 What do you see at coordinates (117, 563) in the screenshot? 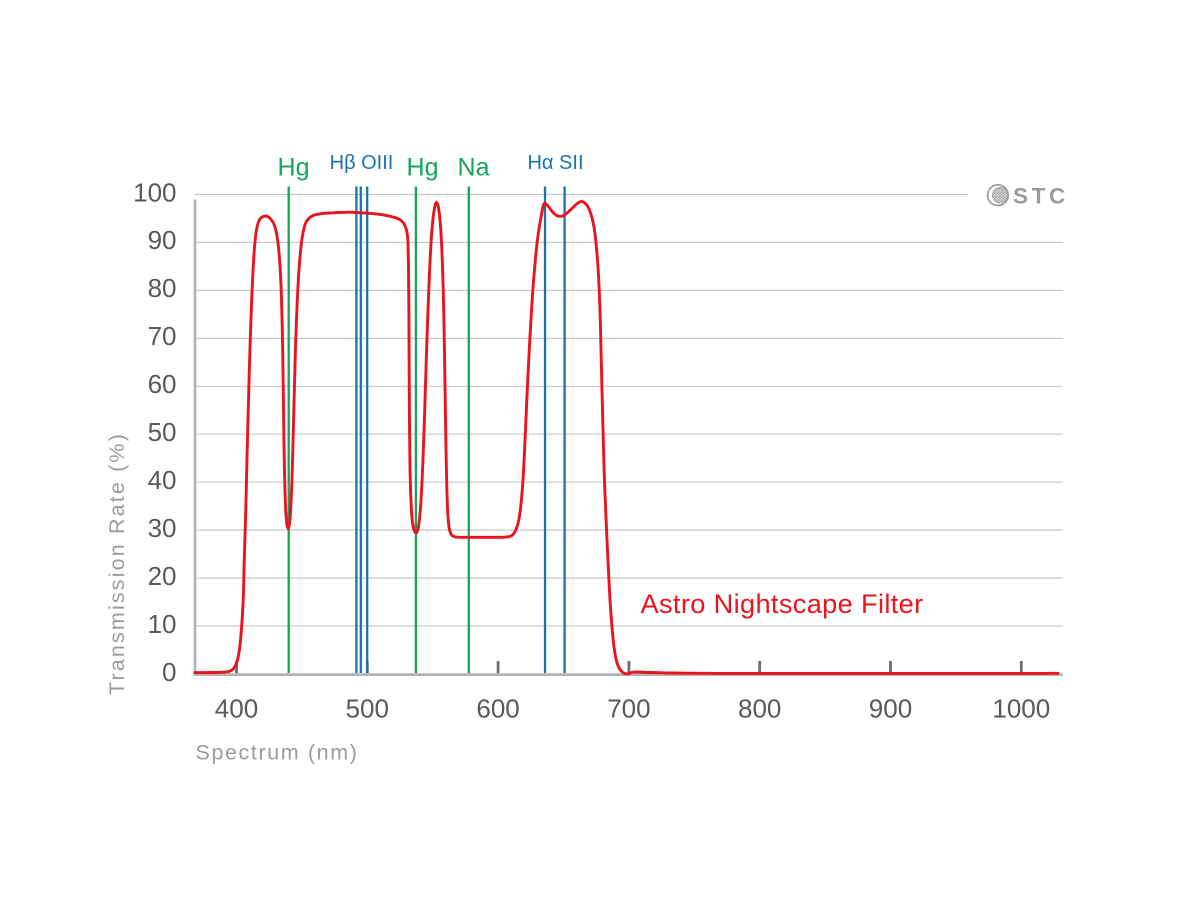
I see `svg-text: Transmission Rate (%)` at bounding box center [117, 563].